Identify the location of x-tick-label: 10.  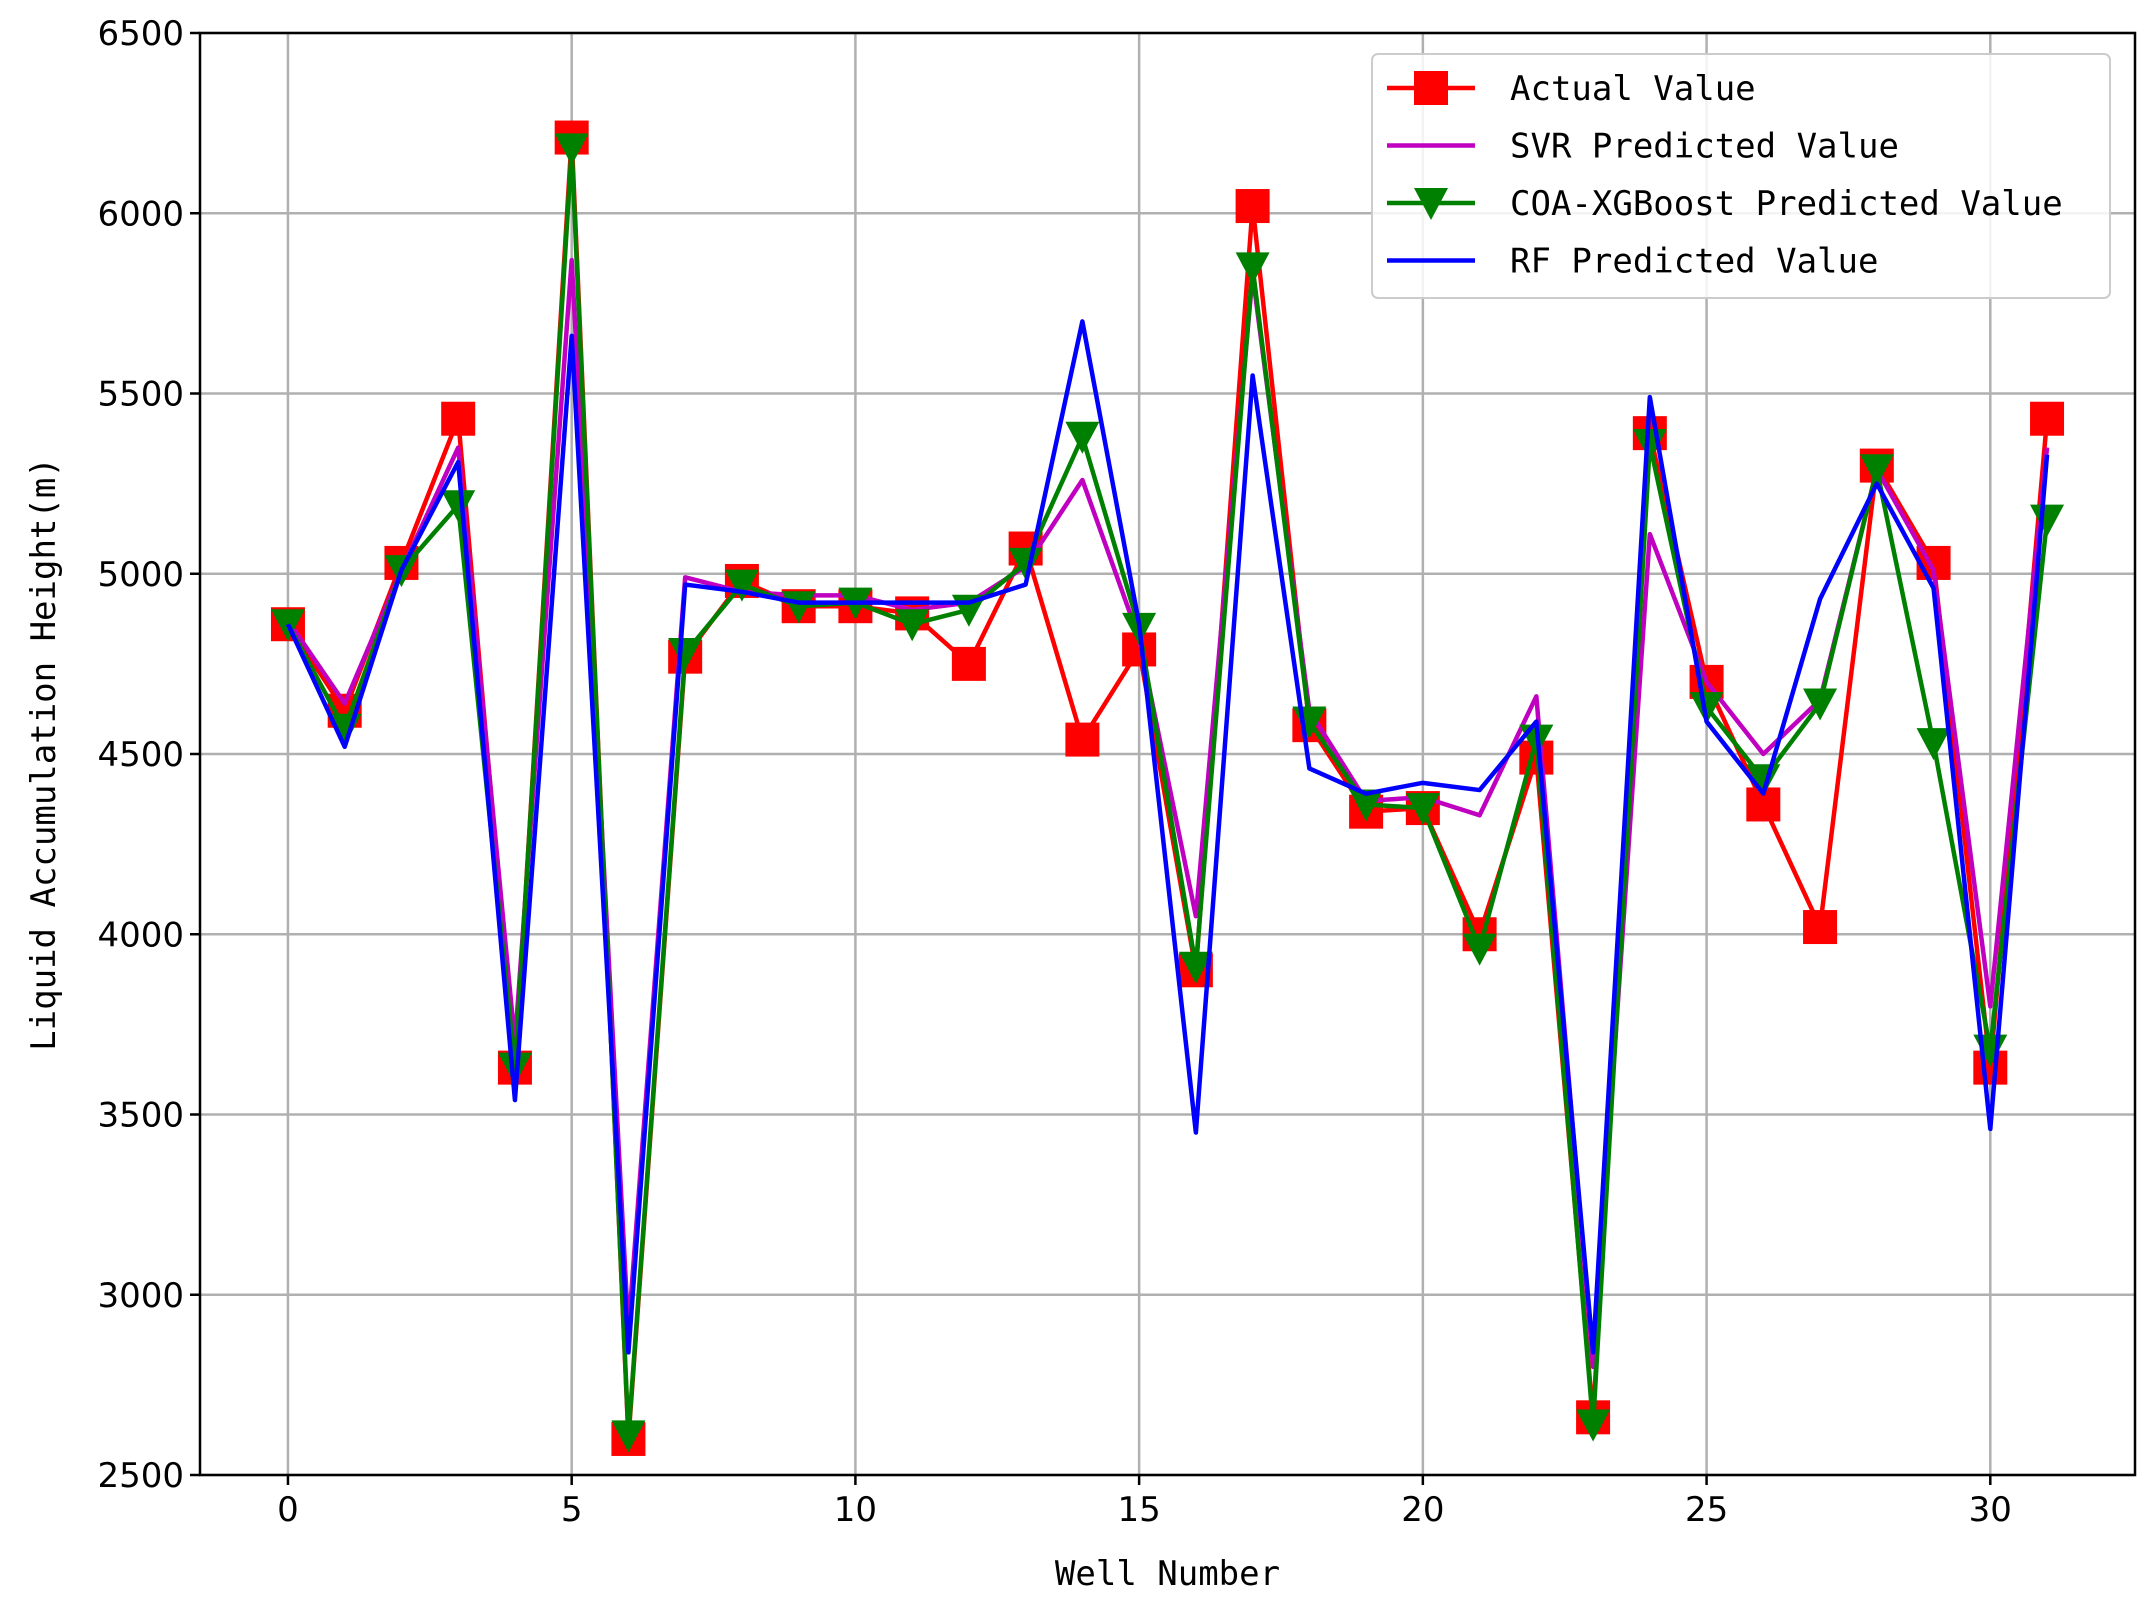
(855, 1510).